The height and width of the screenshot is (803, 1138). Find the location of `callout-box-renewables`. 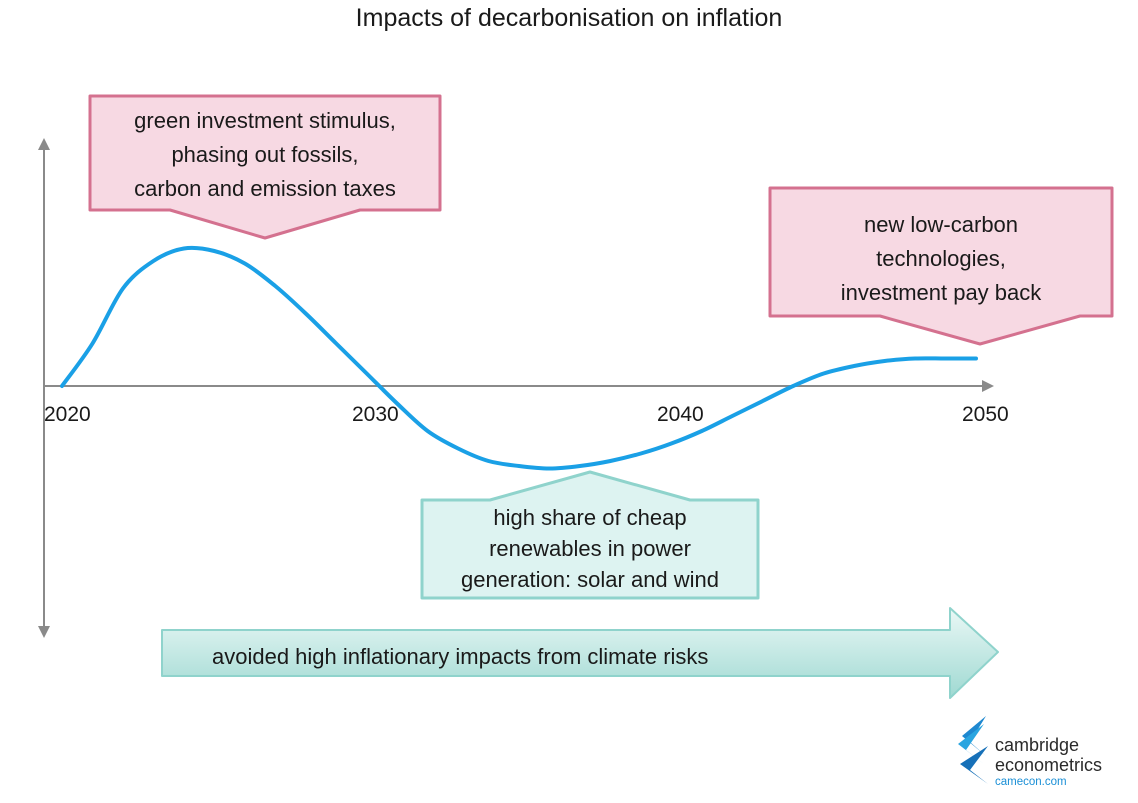

callout-box-renewables is located at coordinates (590, 535).